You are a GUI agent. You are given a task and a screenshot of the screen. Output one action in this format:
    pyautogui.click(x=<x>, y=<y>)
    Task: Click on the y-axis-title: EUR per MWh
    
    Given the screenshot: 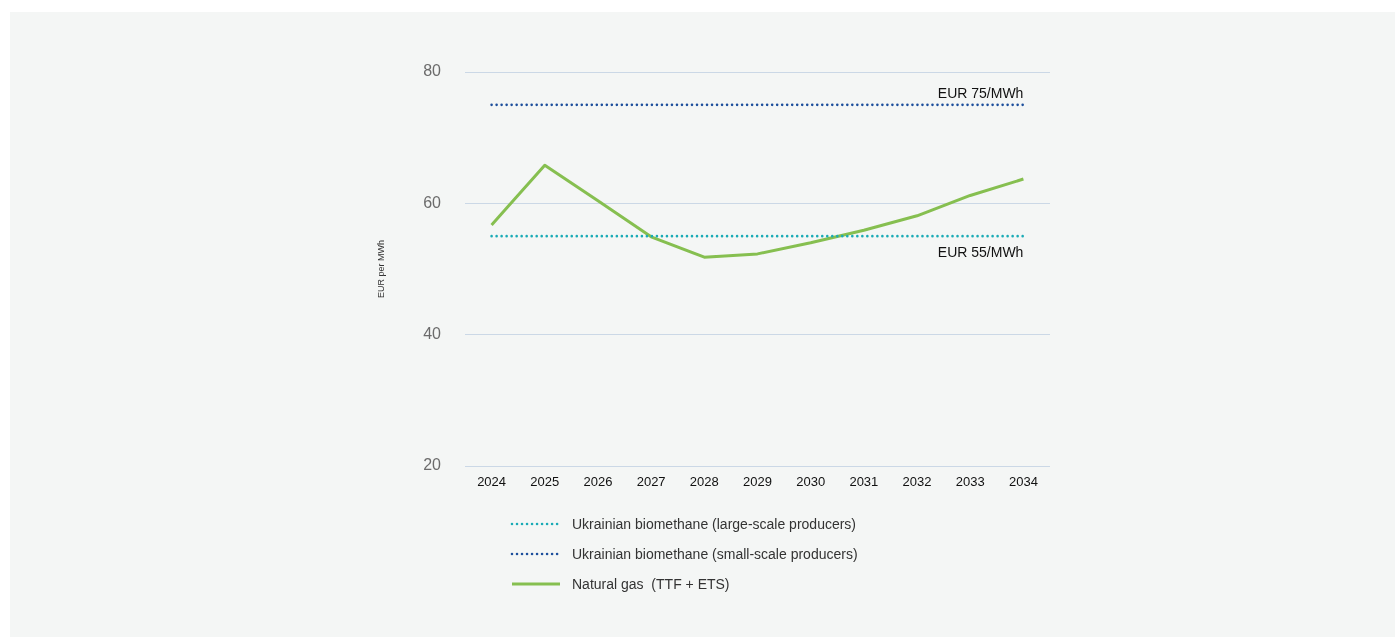 What is the action you would take?
    pyautogui.click(x=380, y=269)
    